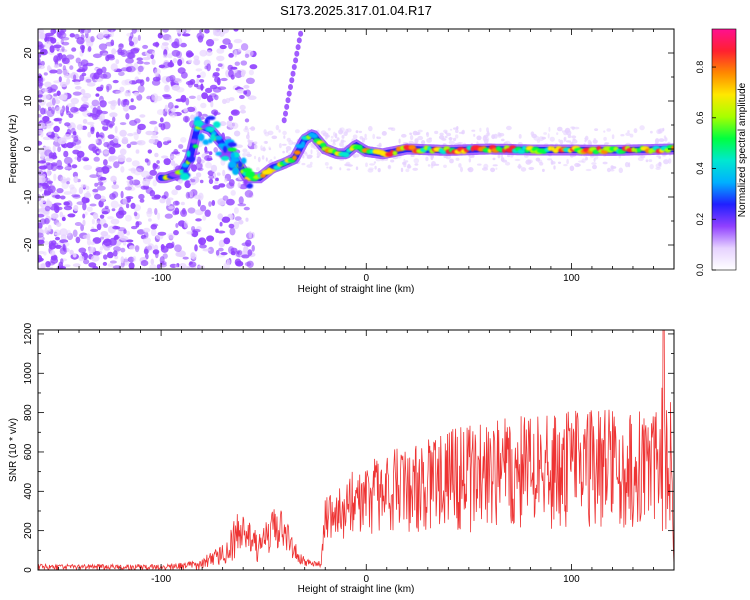  I want to click on spectrogram-ridge-cell, so click(346, 155).